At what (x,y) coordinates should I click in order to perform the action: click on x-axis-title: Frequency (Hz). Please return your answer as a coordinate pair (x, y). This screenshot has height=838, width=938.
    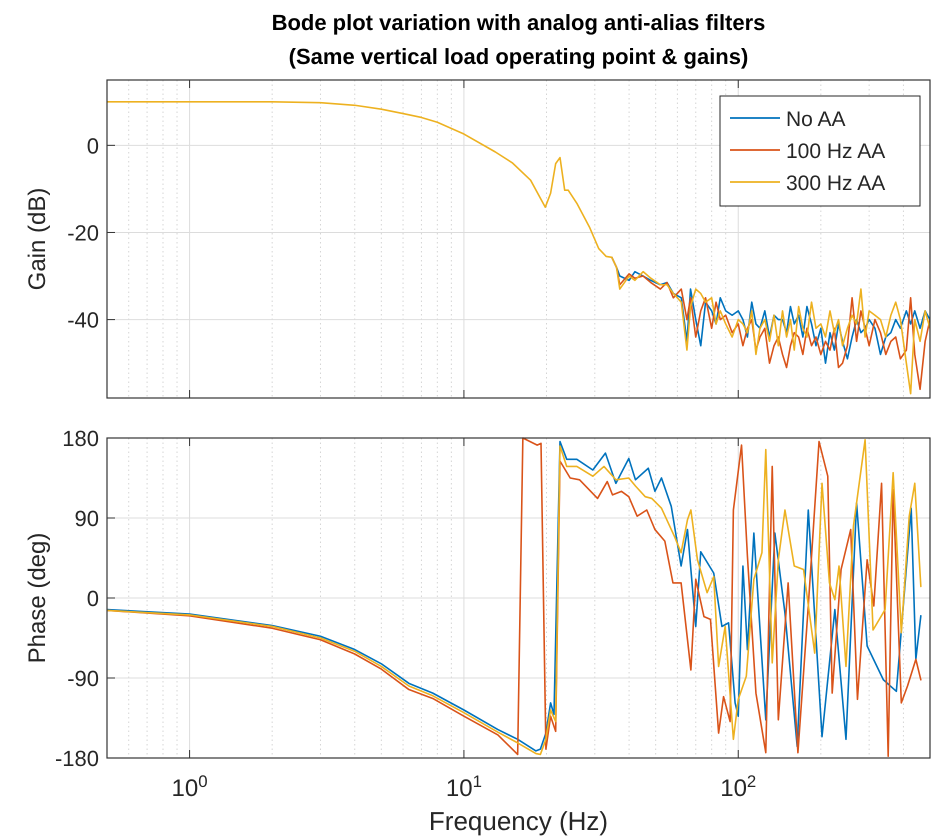
    Looking at the image, I should click on (518, 821).